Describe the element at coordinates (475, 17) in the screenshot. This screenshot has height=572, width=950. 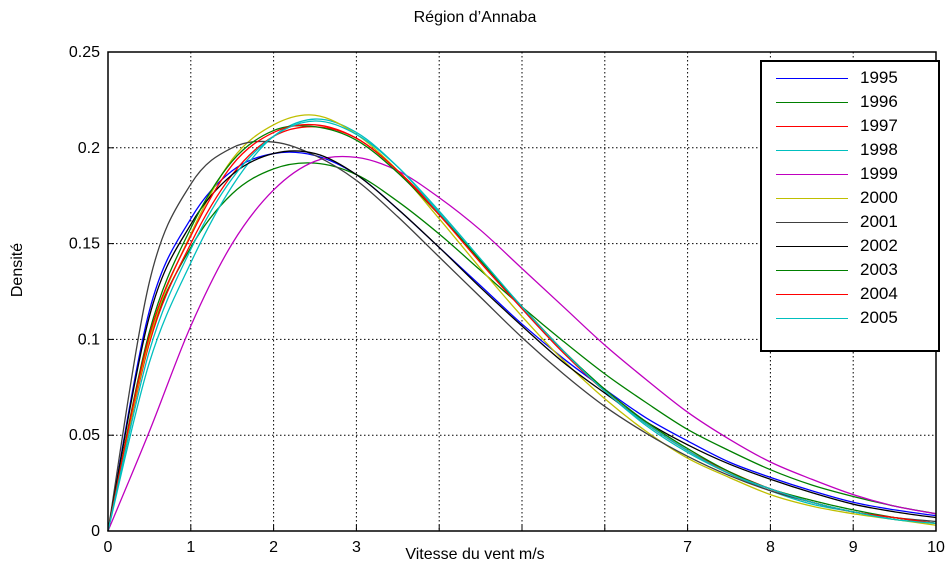
I see `chart-title: Région d’Annaba` at that location.